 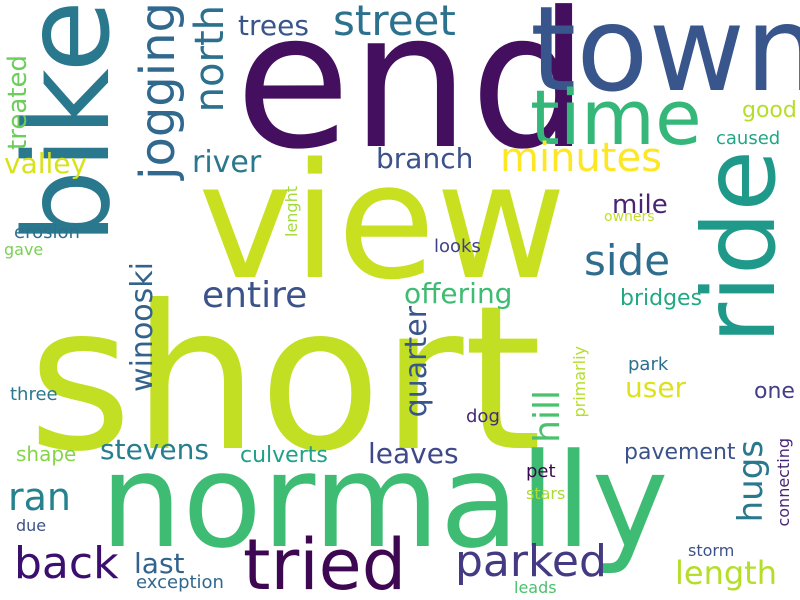 I want to click on word-side: side, so click(x=627, y=260).